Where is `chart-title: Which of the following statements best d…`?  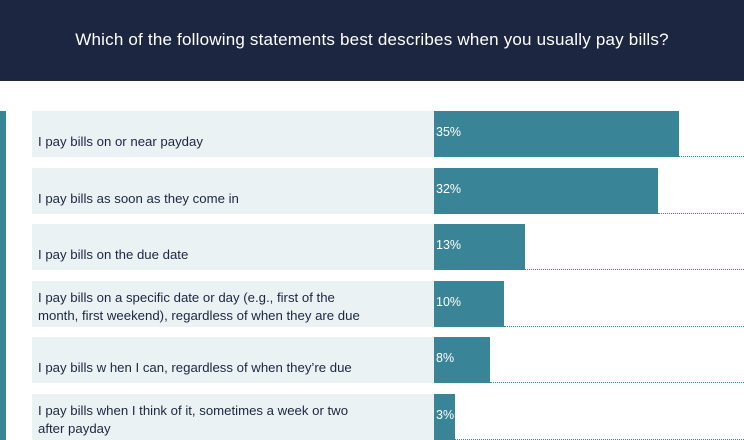 chart-title: Which of the following statements best d… is located at coordinates (372, 39).